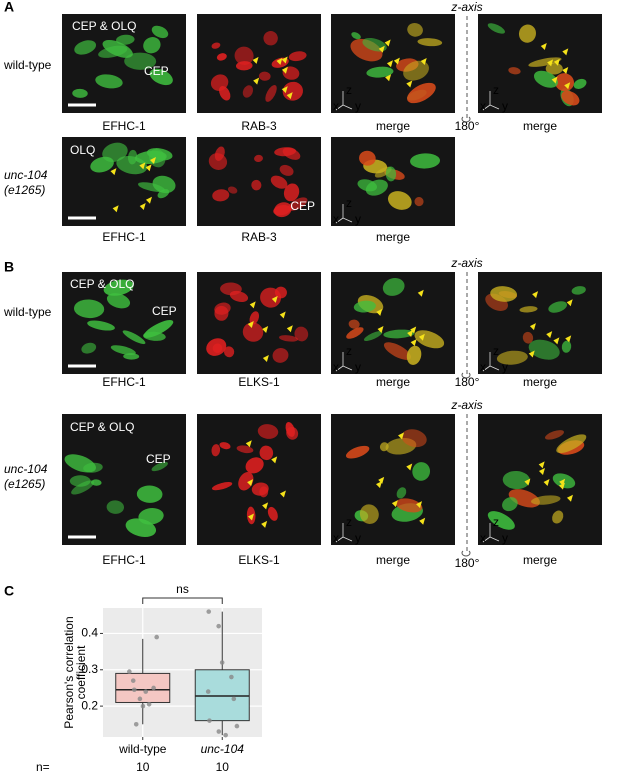 Image resolution: width=617 pixels, height=779 pixels. What do you see at coordinates (9, 267) in the screenshot?
I see `panel-label: B` at bounding box center [9, 267].